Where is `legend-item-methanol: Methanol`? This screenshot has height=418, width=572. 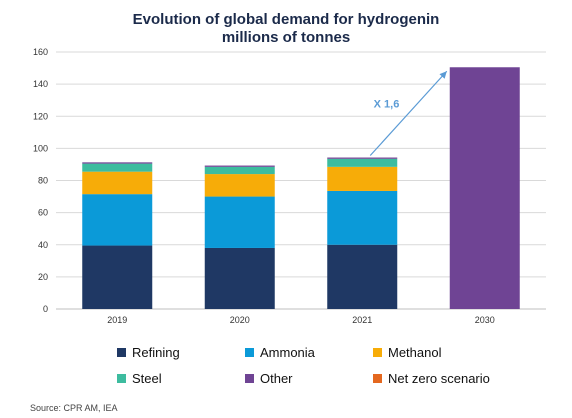 legend-item-methanol: Methanol is located at coordinates (407, 352).